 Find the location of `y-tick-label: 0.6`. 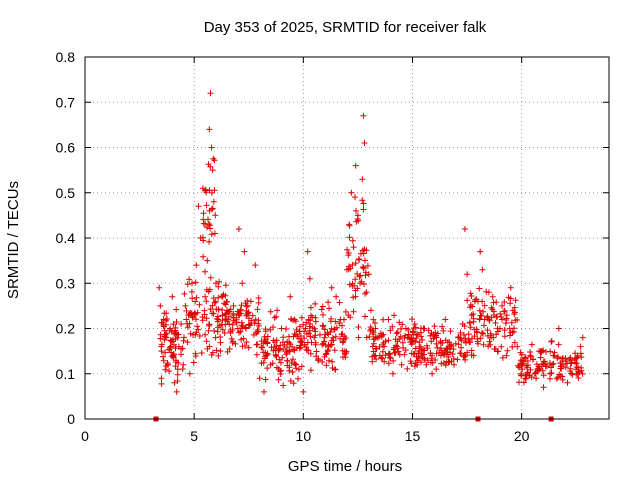

y-tick-label: 0.6 is located at coordinates (66, 148).